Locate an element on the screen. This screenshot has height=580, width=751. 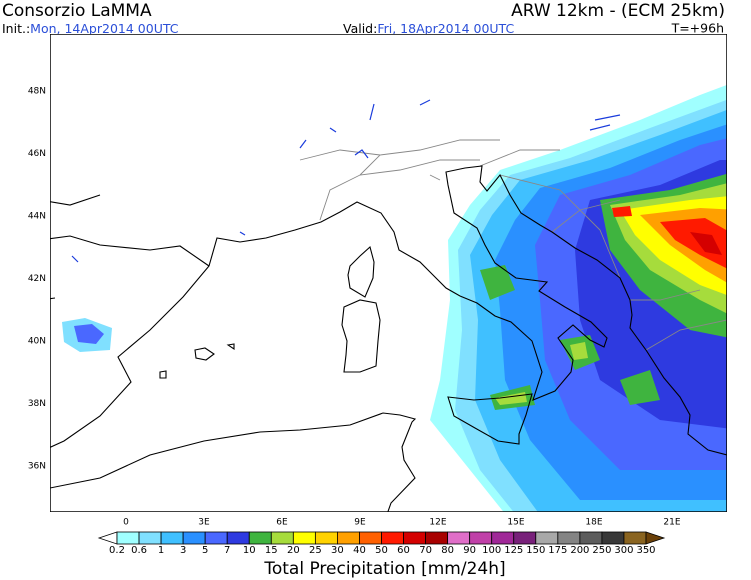
lat-label: 46N is located at coordinates (37, 154).